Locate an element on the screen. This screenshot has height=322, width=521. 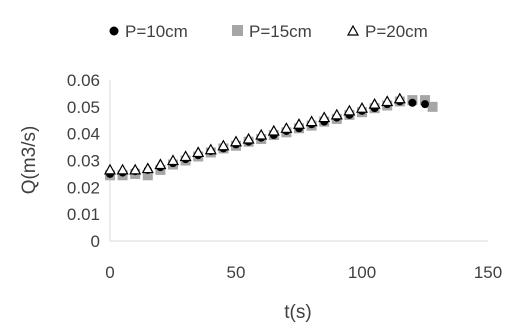
legend-marker-circle is located at coordinates (114, 31).